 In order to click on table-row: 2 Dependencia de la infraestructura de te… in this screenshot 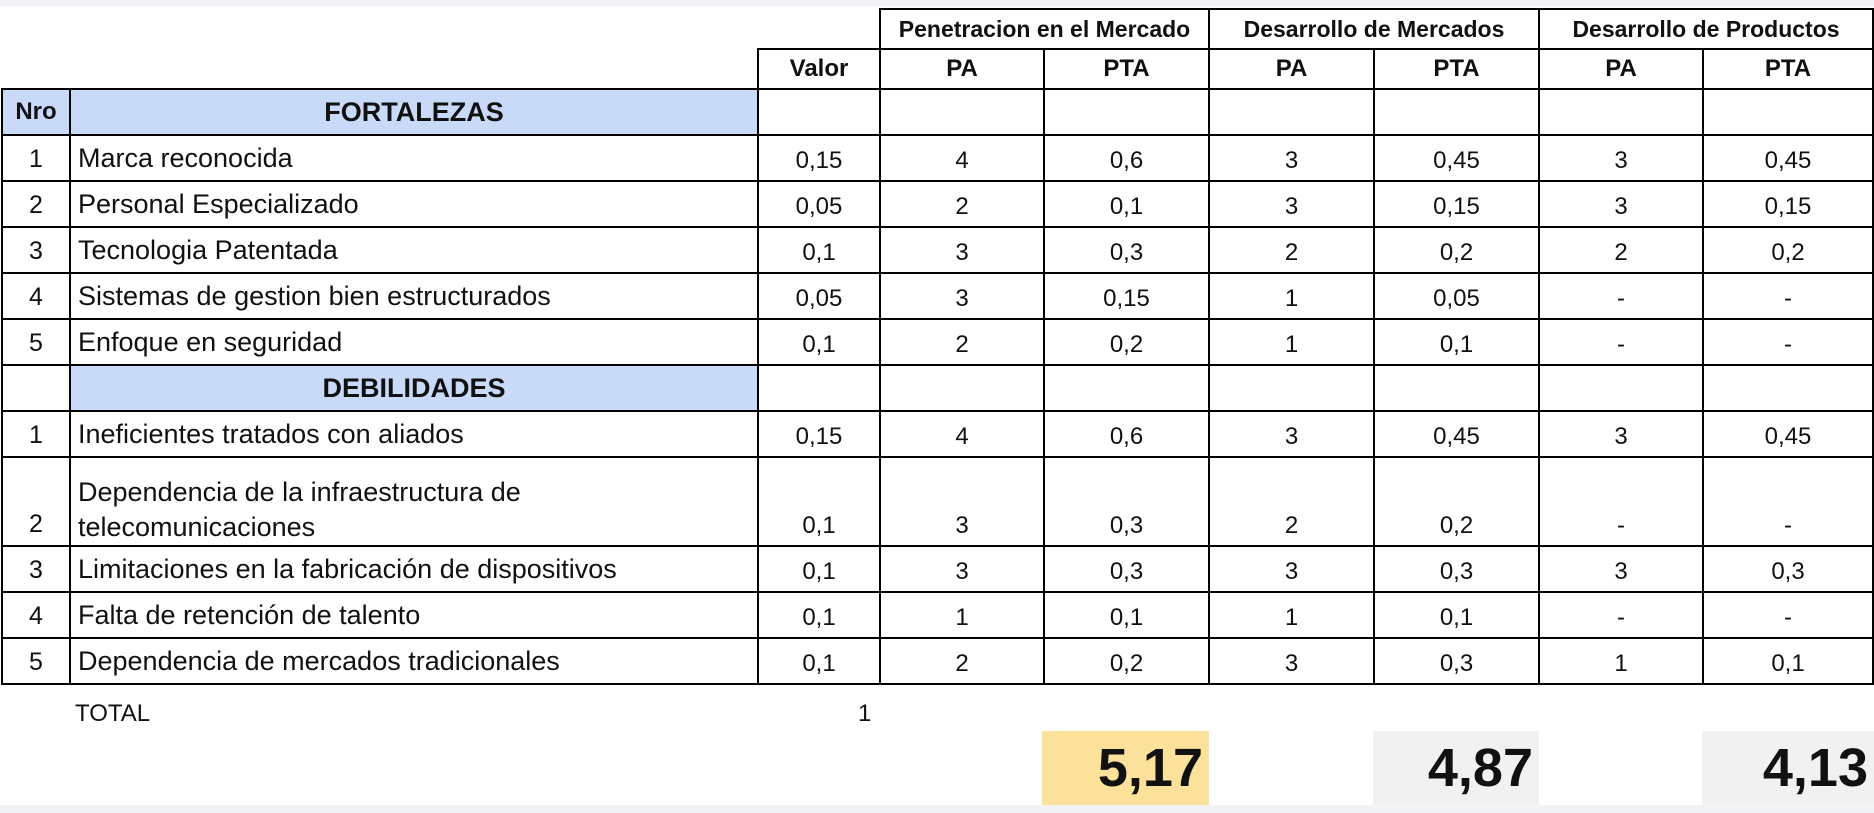, I will do `click(937, 501)`.